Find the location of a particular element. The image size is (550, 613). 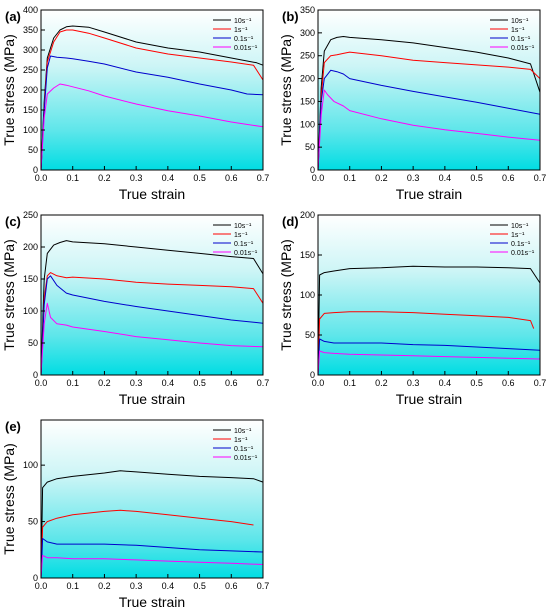

panel-label: (c) is located at coordinates (13, 221).